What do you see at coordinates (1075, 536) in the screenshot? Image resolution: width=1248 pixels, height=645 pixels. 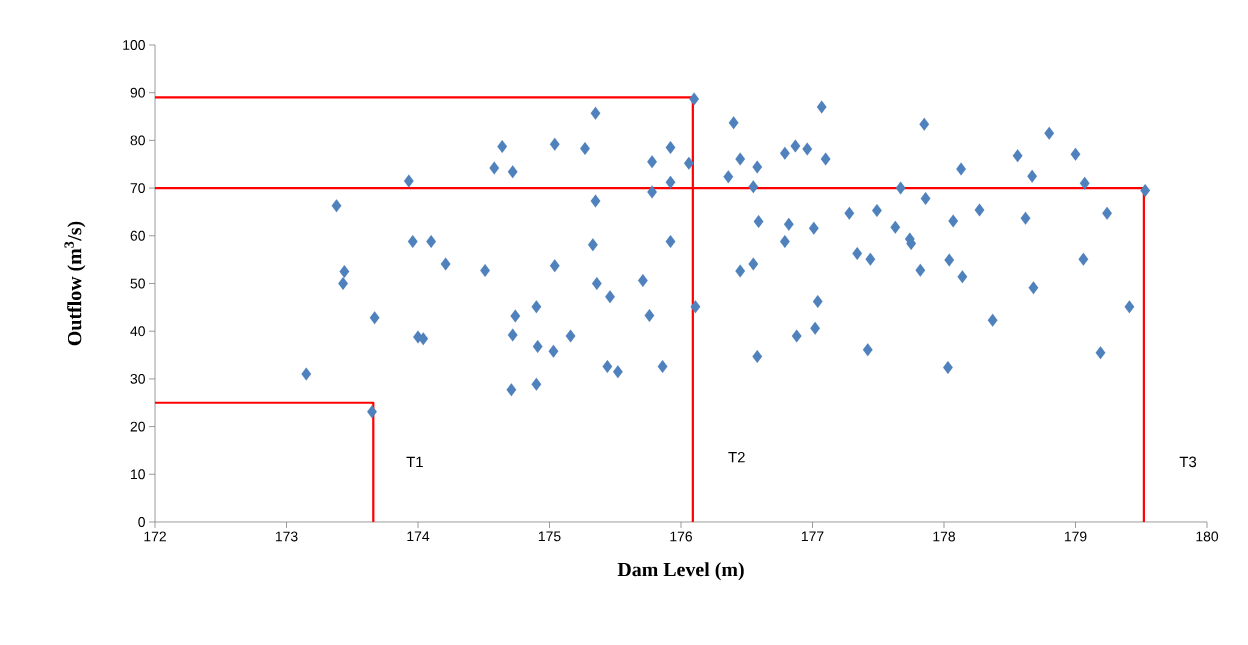 I see `x-tick-label: 179` at bounding box center [1075, 536].